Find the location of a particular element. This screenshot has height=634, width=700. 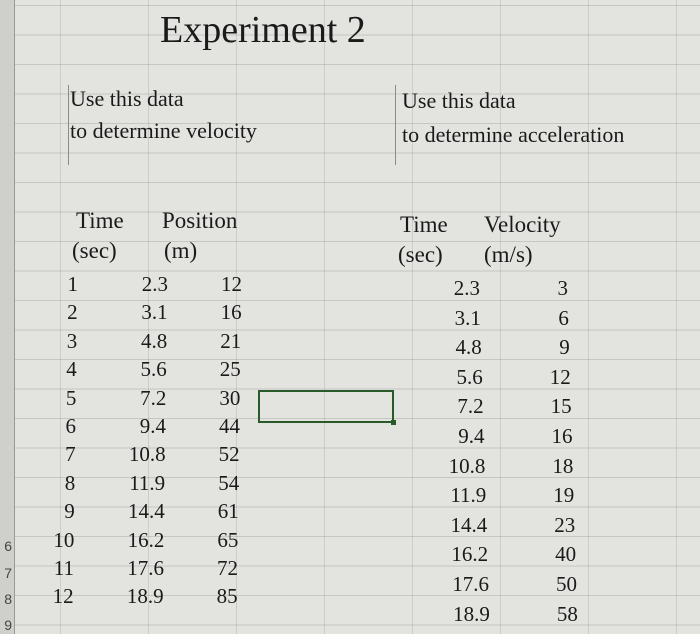

left-time-header: Time is located at coordinates (100, 220).